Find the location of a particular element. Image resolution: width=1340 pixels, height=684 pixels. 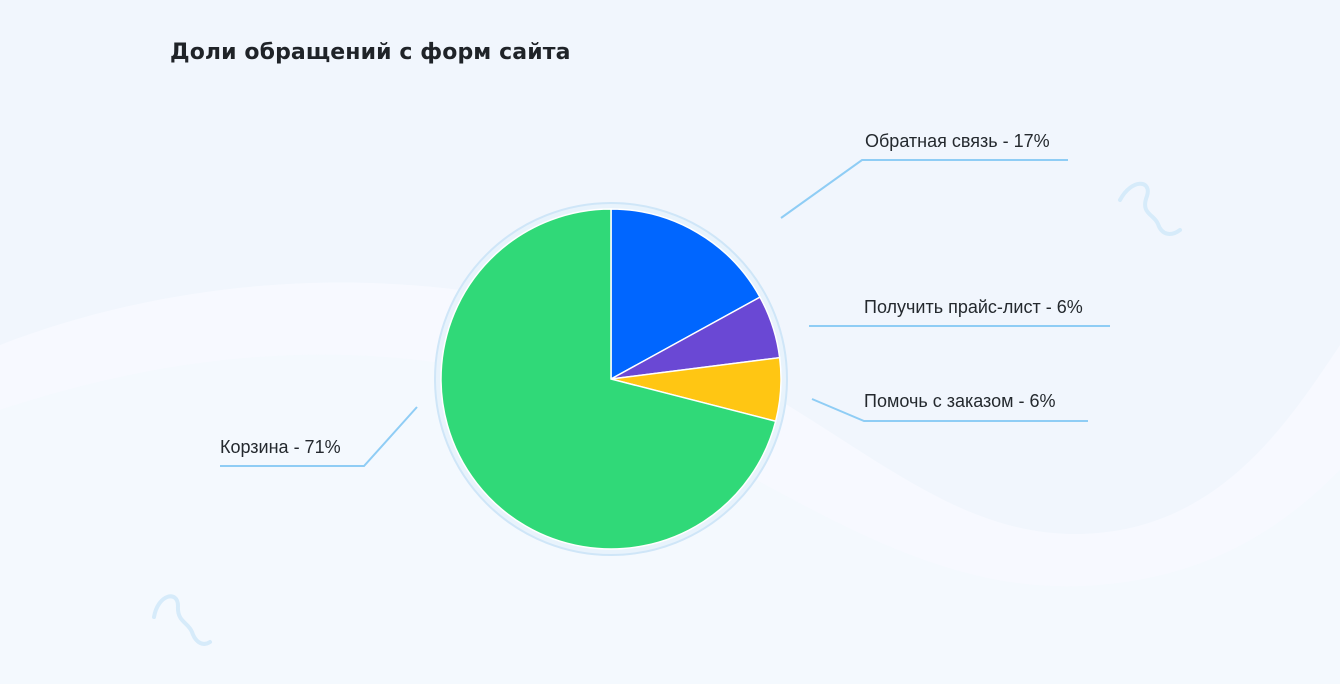

pie-slice-korzina is located at coordinates (608, 379).